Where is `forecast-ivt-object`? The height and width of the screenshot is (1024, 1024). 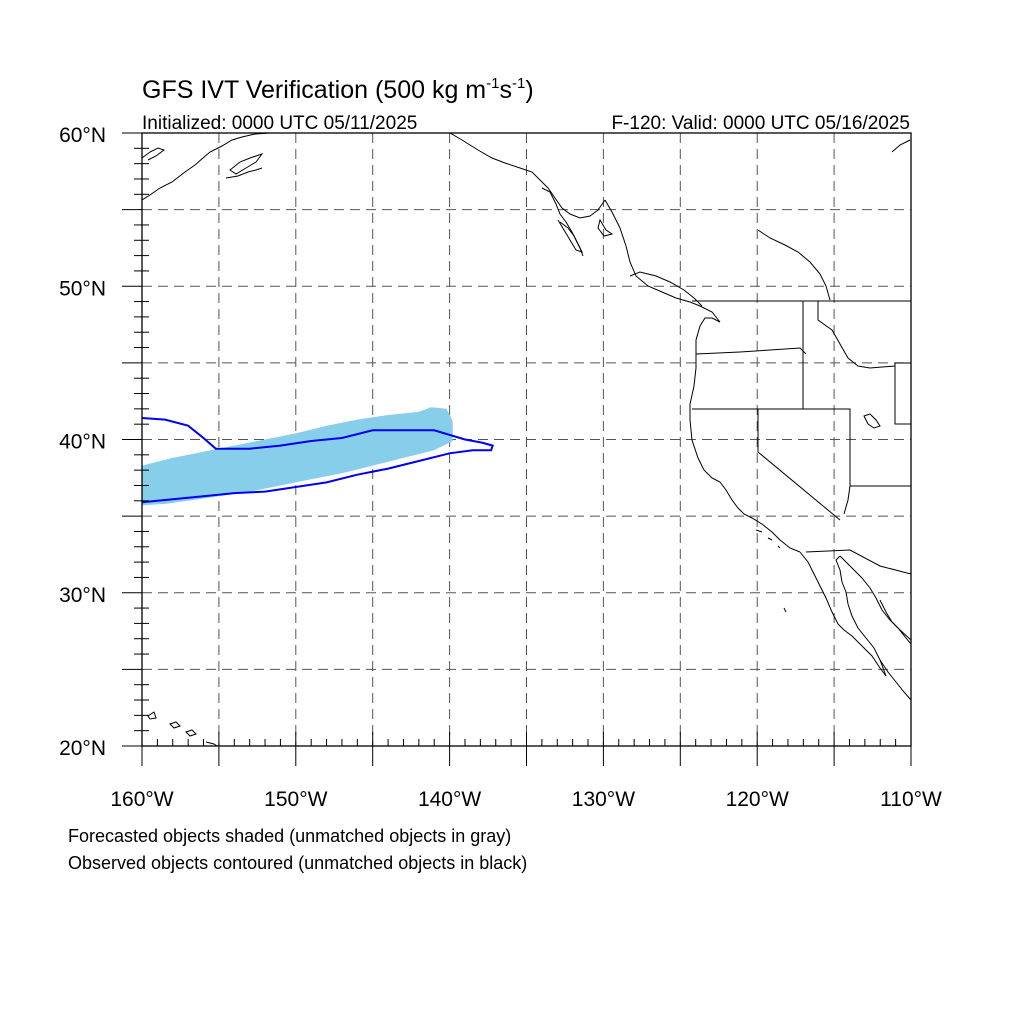 forecast-ivt-object is located at coordinates (297, 456).